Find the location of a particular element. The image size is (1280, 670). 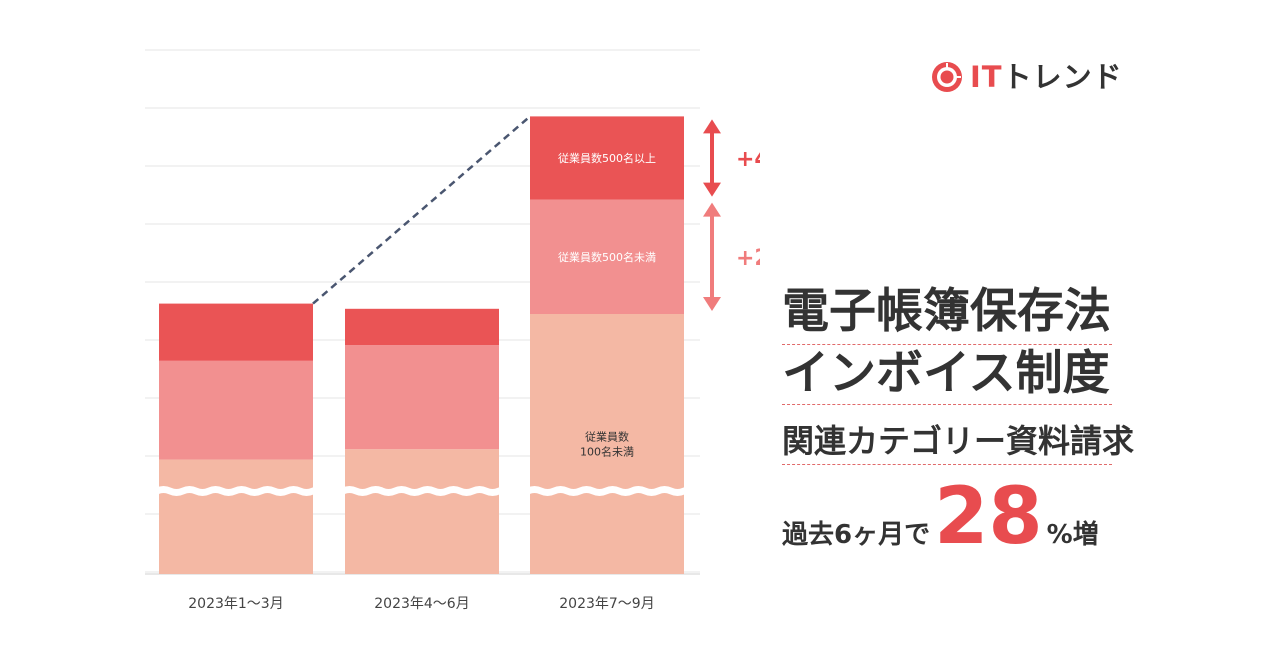

x-tick-label: 2023年7〜9月 is located at coordinates (606, 604).